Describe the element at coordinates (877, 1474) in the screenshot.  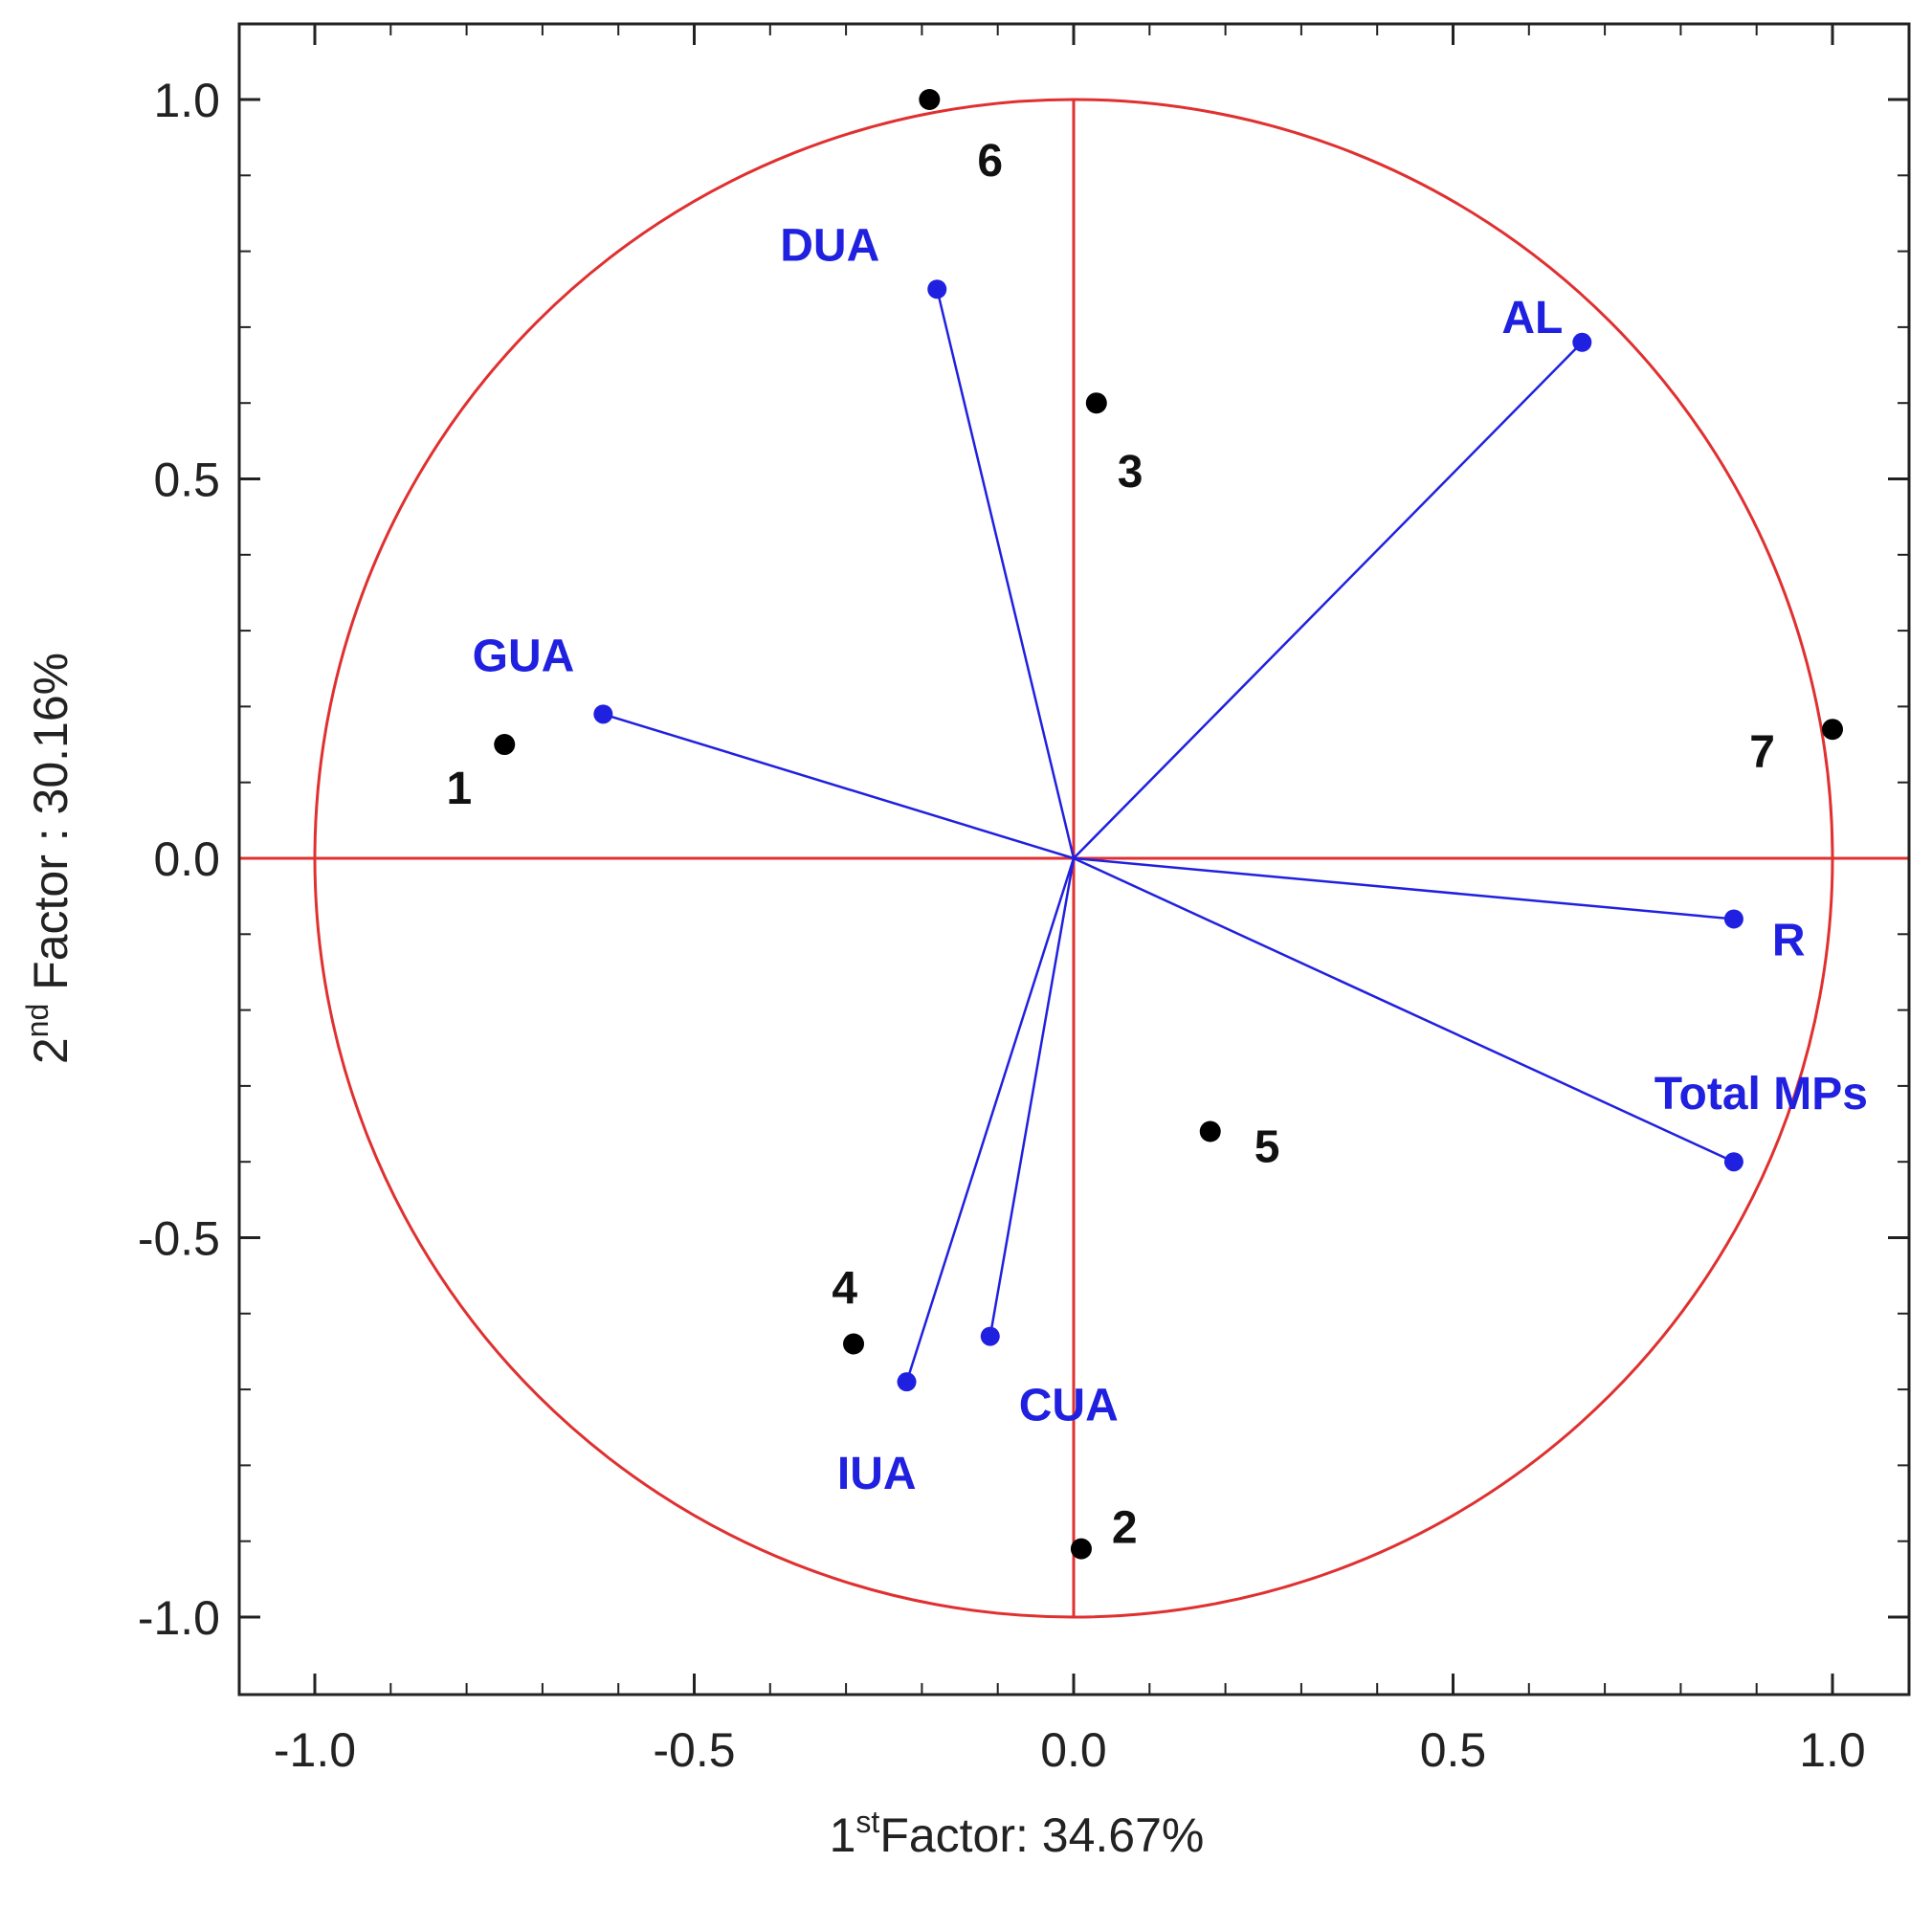
I see `variable-label: IUA` at that location.